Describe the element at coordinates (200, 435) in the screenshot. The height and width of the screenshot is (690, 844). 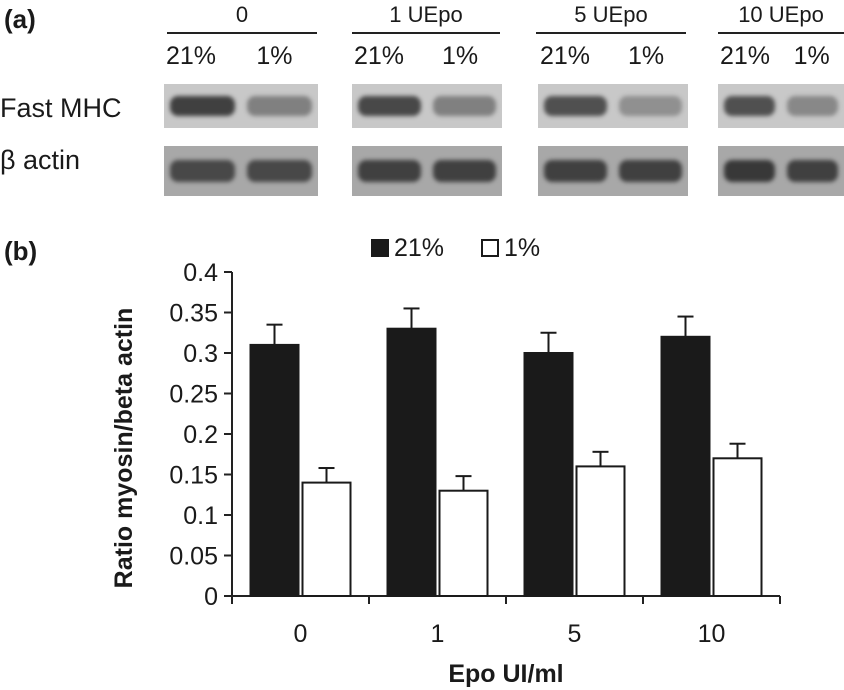
I see `y-tick-label: 0.2` at that location.